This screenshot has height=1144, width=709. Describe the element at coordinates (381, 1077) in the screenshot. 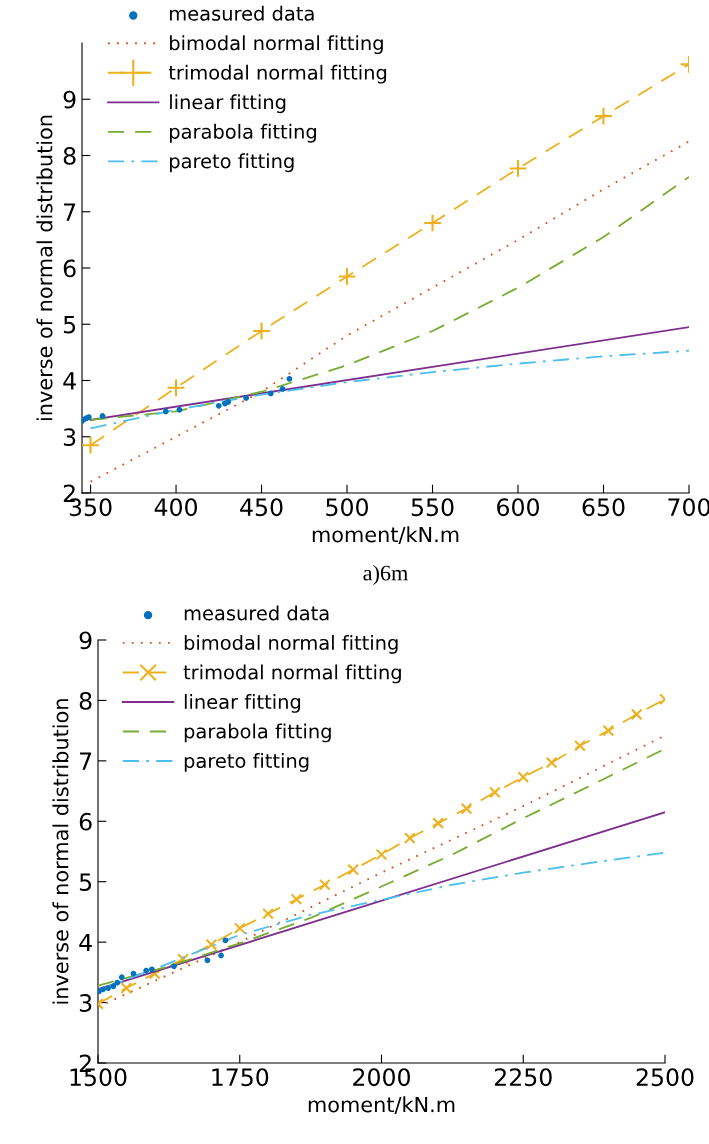

I see `x-tick-label: 2000` at that location.